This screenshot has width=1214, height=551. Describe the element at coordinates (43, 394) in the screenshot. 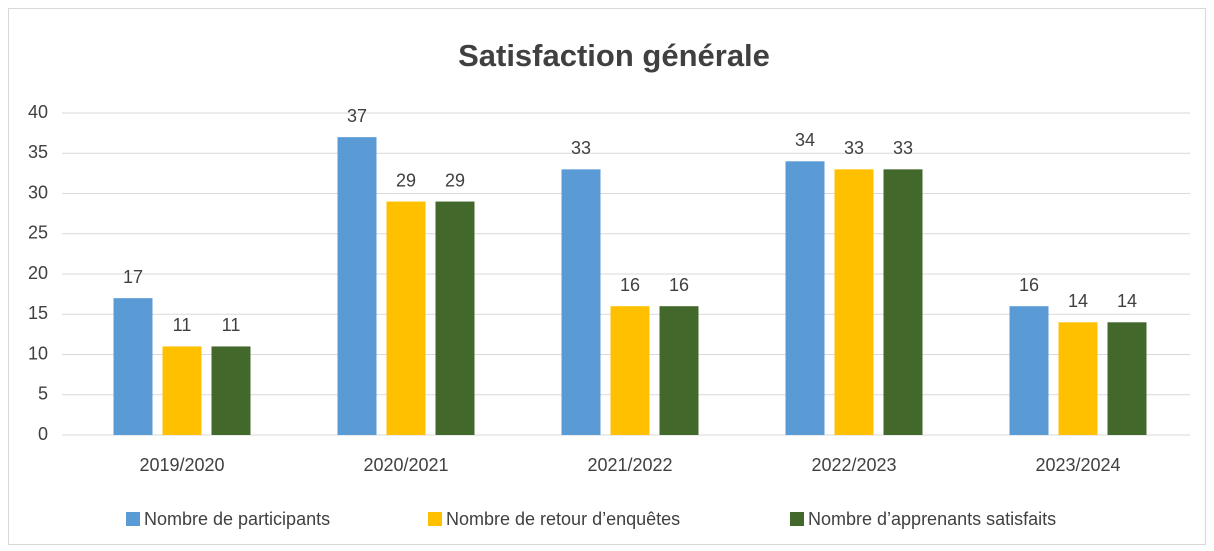

I see `y-tick-label: 5` at that location.